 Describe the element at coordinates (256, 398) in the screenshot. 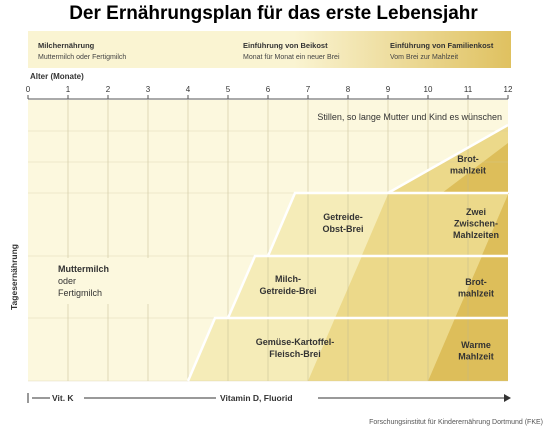

I see `vitamin-label-d: Vitamin D, Fluorid` at that location.